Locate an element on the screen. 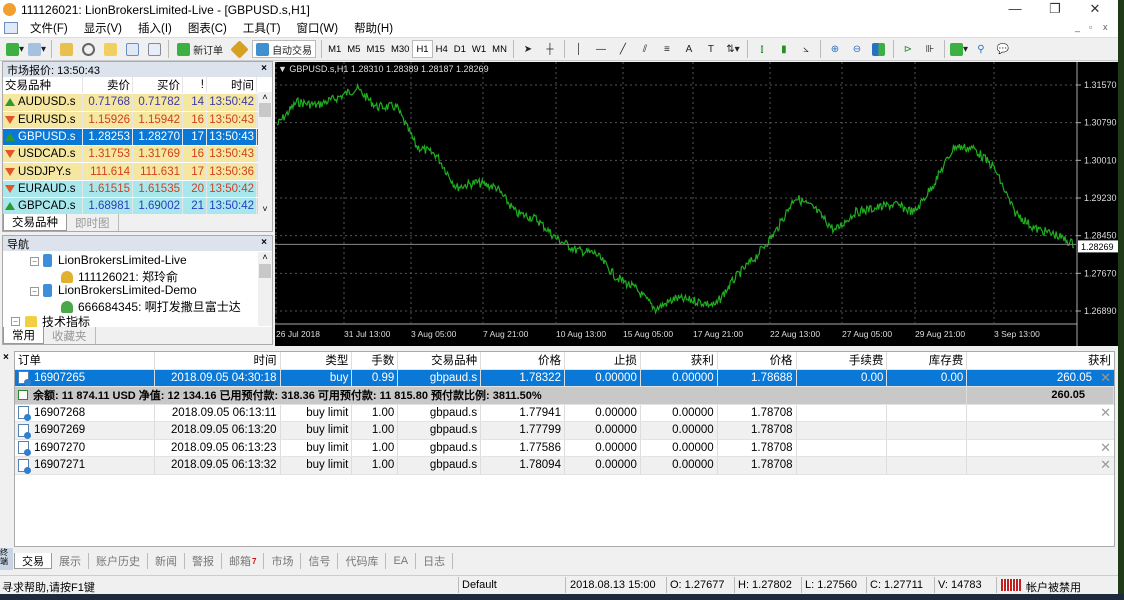  close-icon: × is located at coordinates (264, 242).